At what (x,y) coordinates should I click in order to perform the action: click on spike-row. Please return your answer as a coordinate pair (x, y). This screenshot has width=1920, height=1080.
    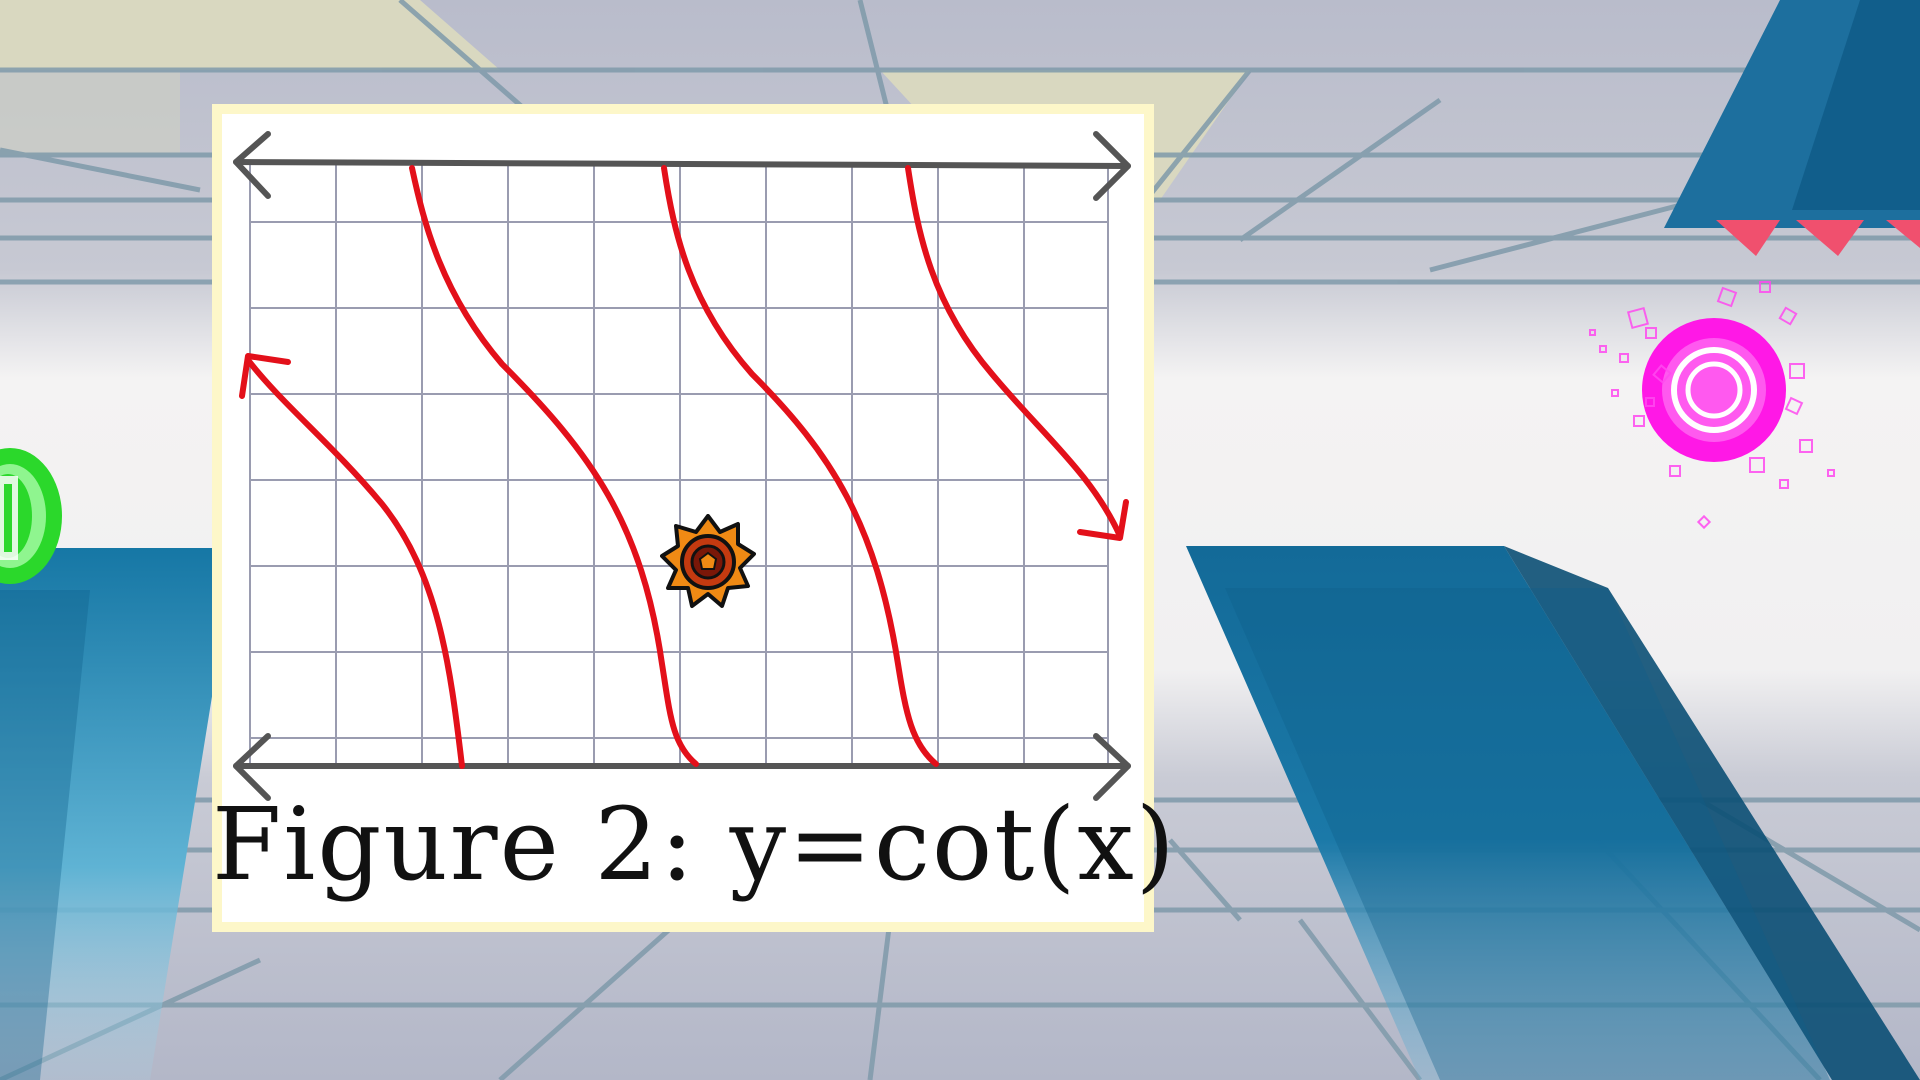
    Looking at the image, I should click on (1818, 238).